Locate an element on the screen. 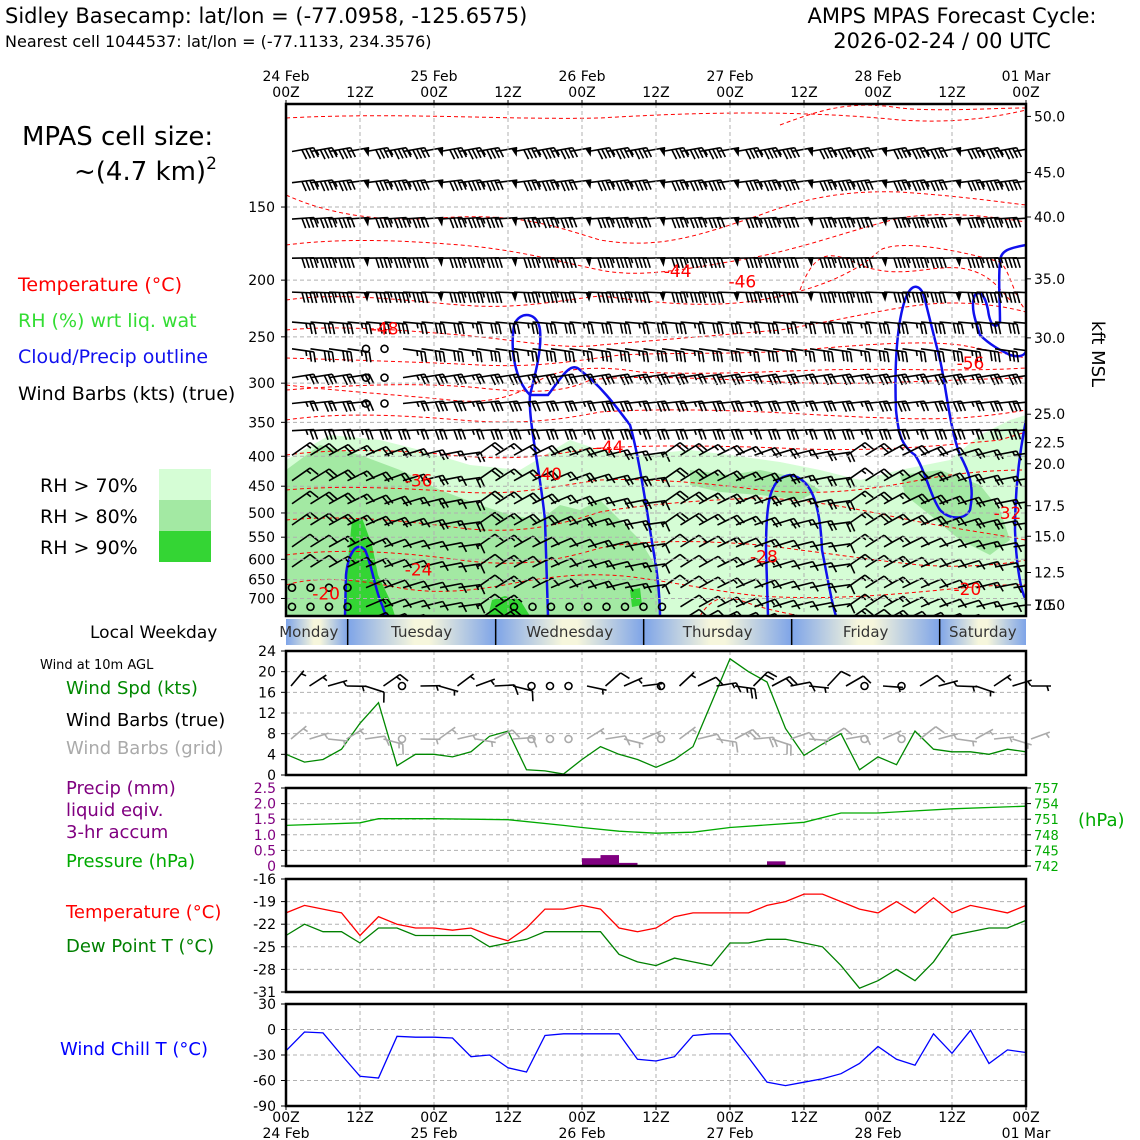 The image size is (1140, 1140). y-tick-label: 757 is located at coordinates (1046, 789).